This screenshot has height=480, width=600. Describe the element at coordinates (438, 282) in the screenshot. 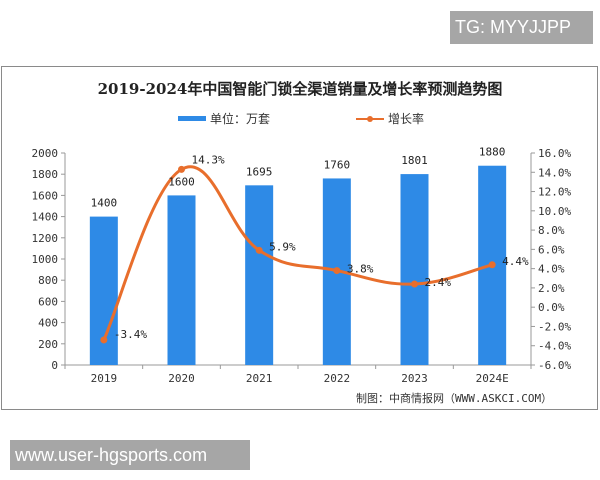

I see `growth-value-label: 2.4%` at that location.